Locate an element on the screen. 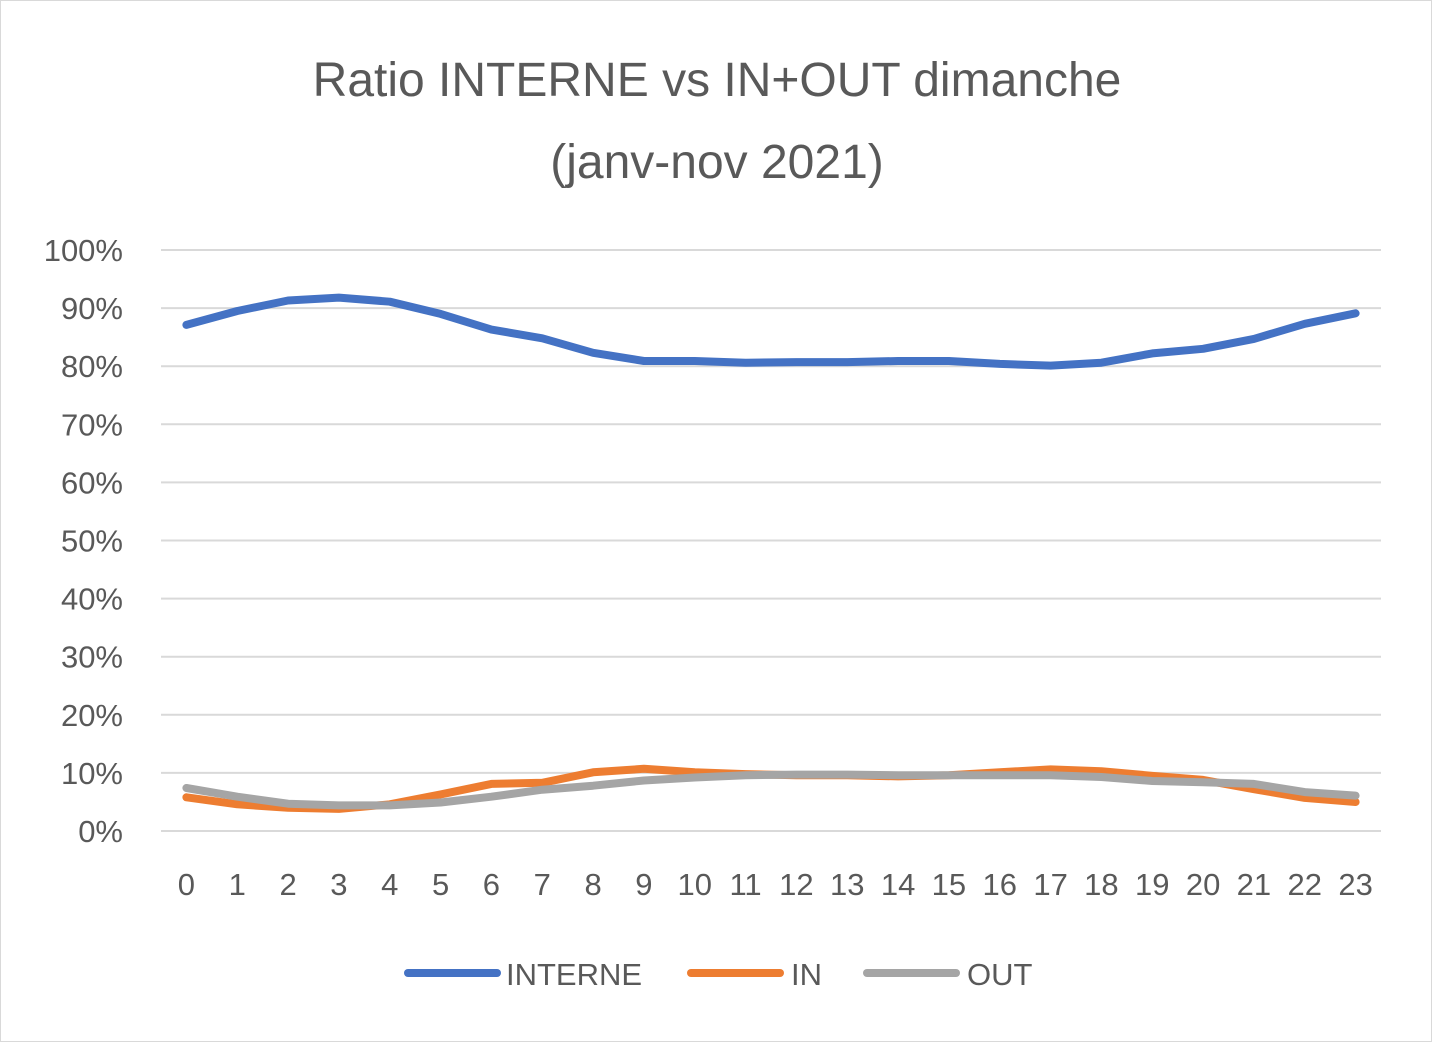 Image resolution: width=1432 pixels, height=1043 pixels. y-tick-label: 20% is located at coordinates (92, 715).